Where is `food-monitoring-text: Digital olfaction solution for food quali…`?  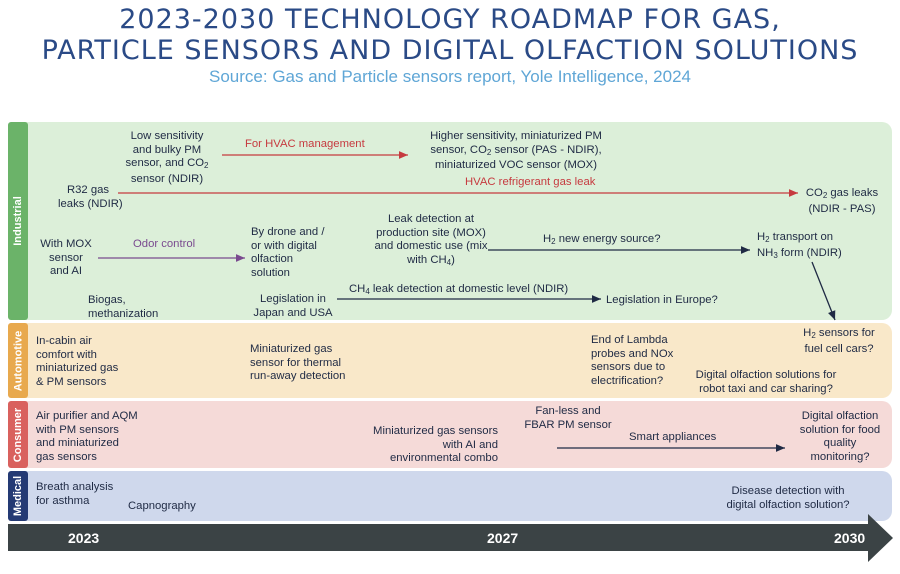 food-monitoring-text: Digital olfaction solution for food quali… is located at coordinates (840, 436).